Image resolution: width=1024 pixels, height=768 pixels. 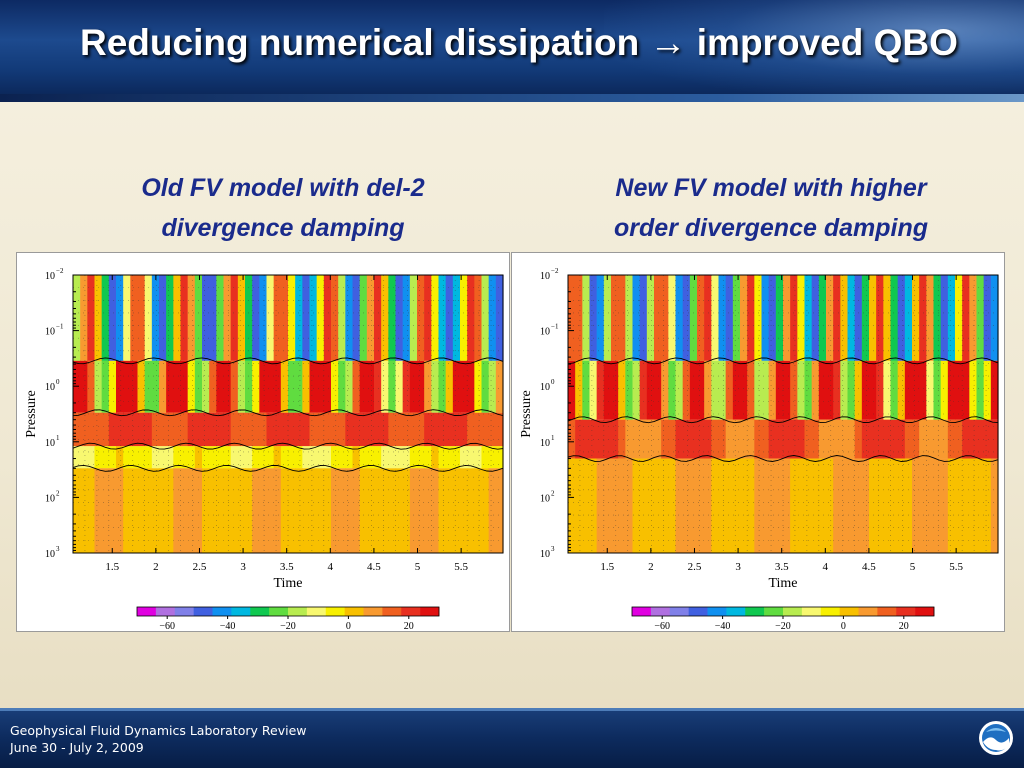 I want to click on x-tick-label: 5, so click(x=913, y=567).